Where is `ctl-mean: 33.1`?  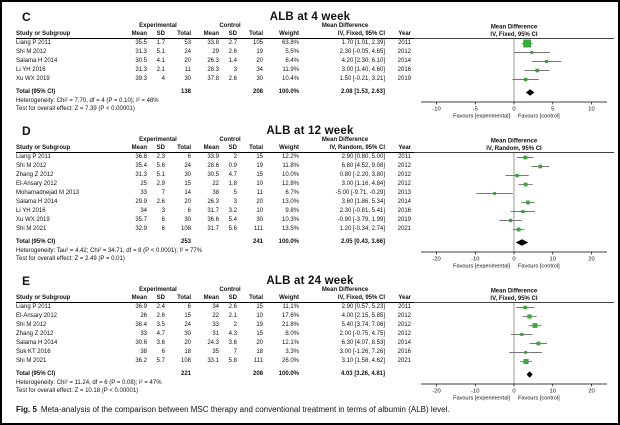
ctl-mean: 33.1 is located at coordinates (213, 361).